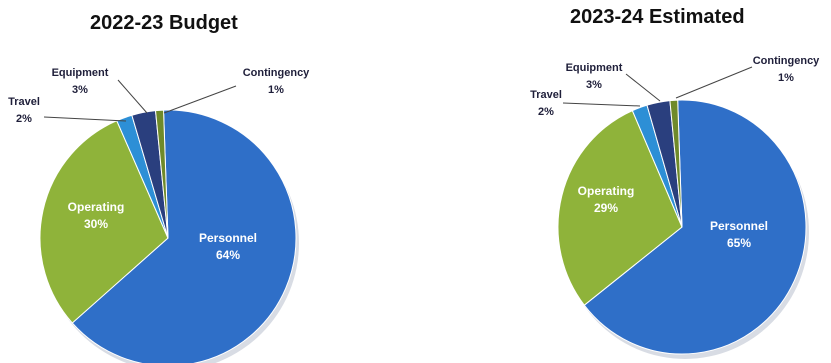 The image size is (831, 363). What do you see at coordinates (164, 23) in the screenshot?
I see `chart-title-2022-23: 2022-23 Budget` at bounding box center [164, 23].